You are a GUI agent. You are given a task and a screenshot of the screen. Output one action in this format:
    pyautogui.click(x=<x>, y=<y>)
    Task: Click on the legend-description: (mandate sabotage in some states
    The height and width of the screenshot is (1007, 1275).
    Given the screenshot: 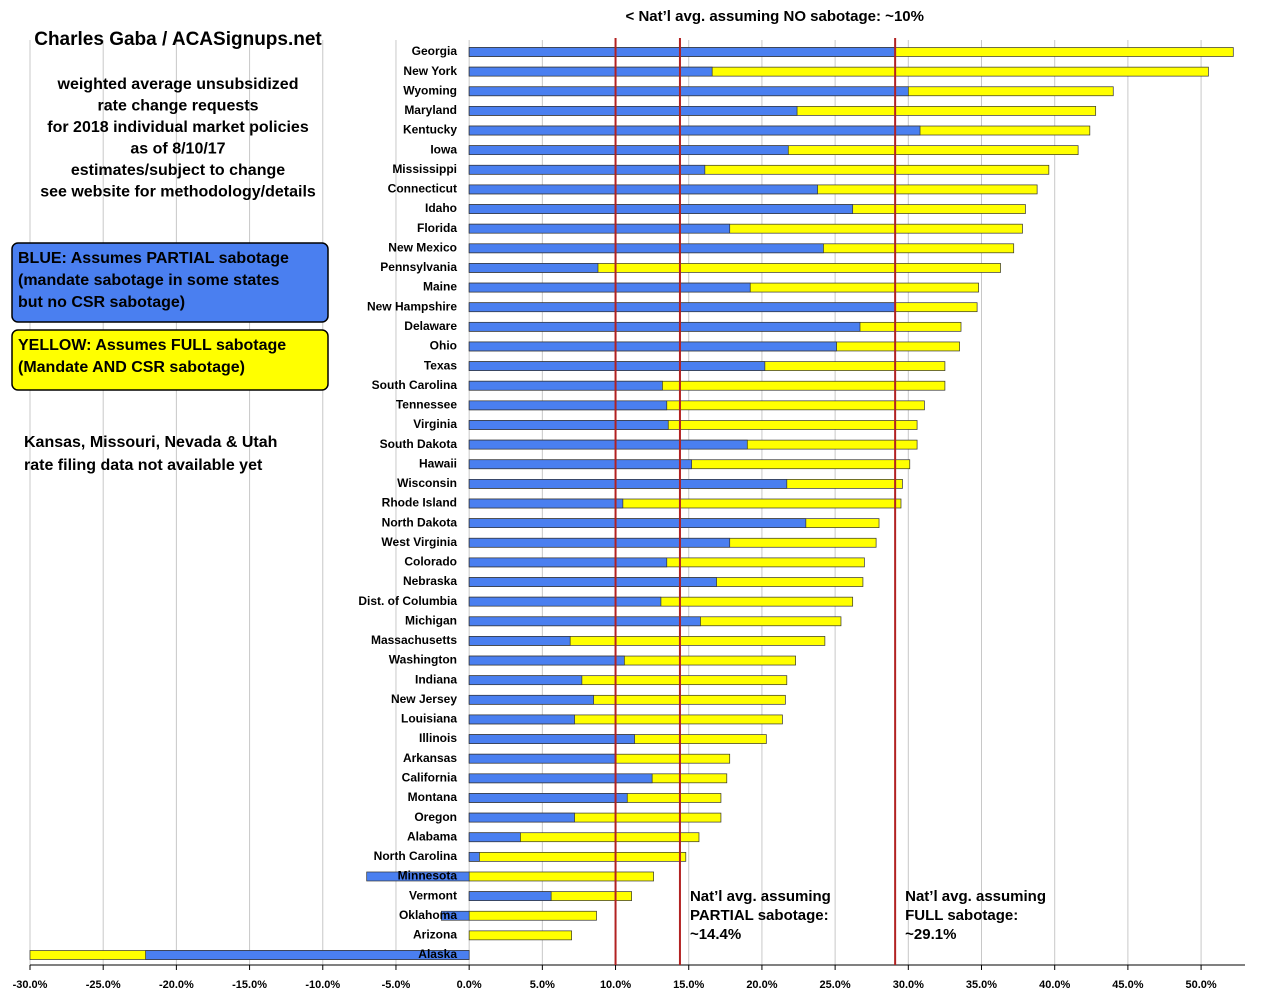 What is the action you would take?
    pyautogui.click(x=149, y=280)
    